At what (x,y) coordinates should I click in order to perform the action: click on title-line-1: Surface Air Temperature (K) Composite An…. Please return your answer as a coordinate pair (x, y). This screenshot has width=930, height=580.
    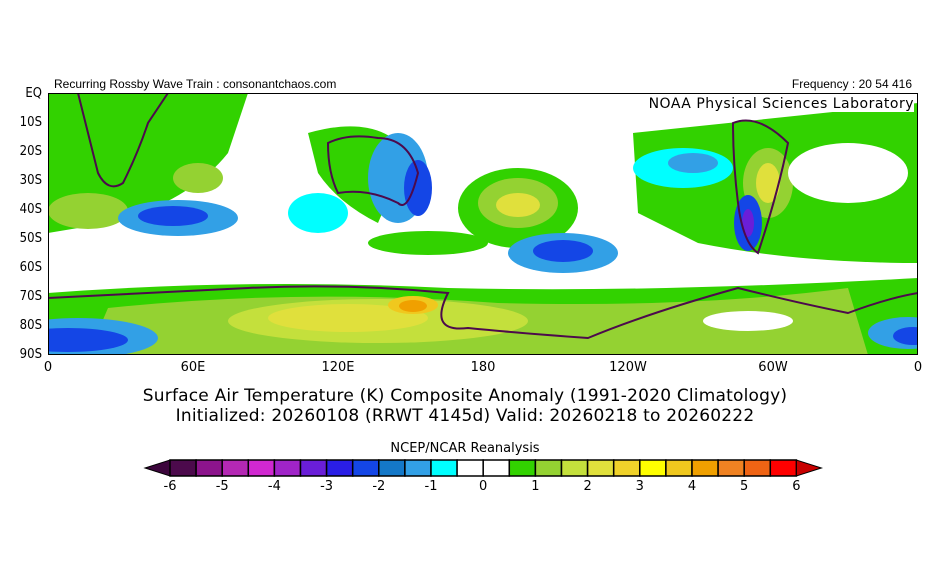
    Looking at the image, I should click on (465, 396).